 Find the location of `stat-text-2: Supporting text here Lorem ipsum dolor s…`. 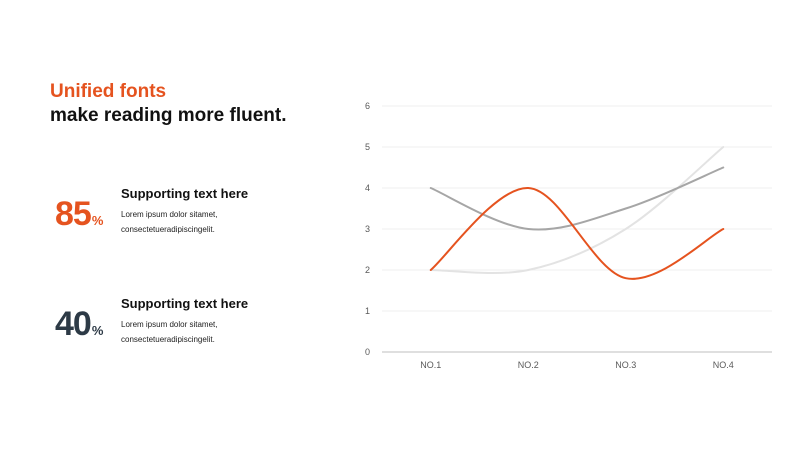

stat-text-2: Supporting text here Lorem ipsum dolor s… is located at coordinates (211, 321).